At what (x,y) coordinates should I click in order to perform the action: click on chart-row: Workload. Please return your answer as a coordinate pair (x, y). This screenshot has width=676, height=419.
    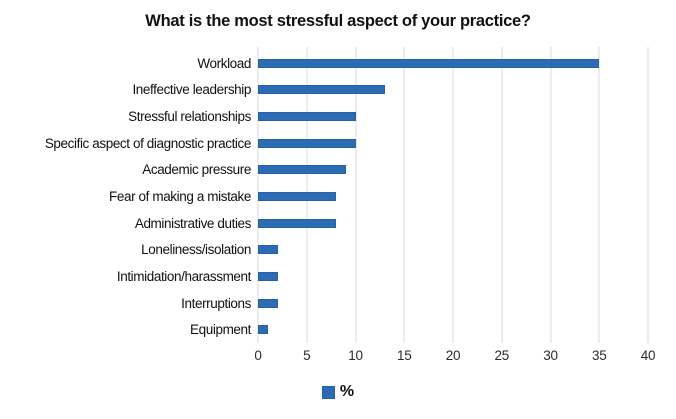
    Looking at the image, I should click on (324, 63).